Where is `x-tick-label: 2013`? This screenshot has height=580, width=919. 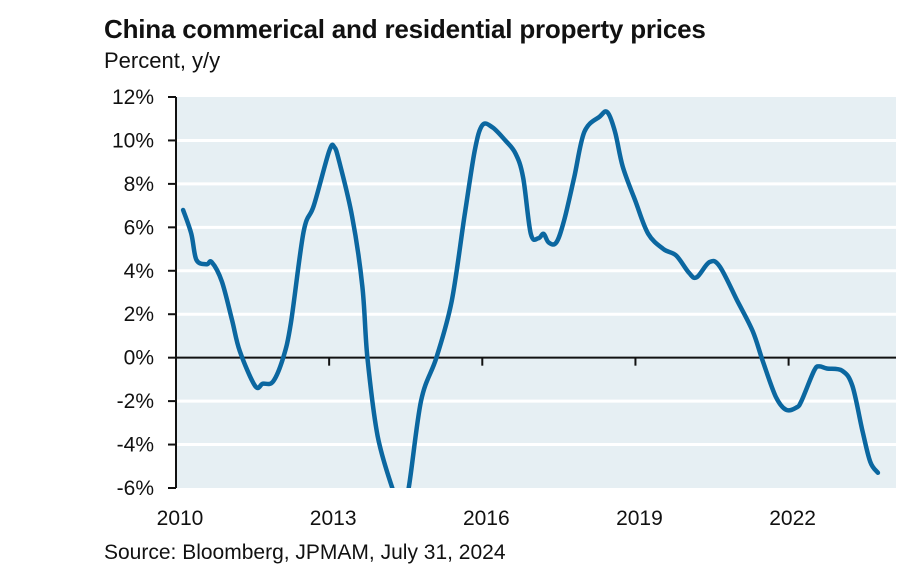 x-tick-label: 2013 is located at coordinates (333, 518).